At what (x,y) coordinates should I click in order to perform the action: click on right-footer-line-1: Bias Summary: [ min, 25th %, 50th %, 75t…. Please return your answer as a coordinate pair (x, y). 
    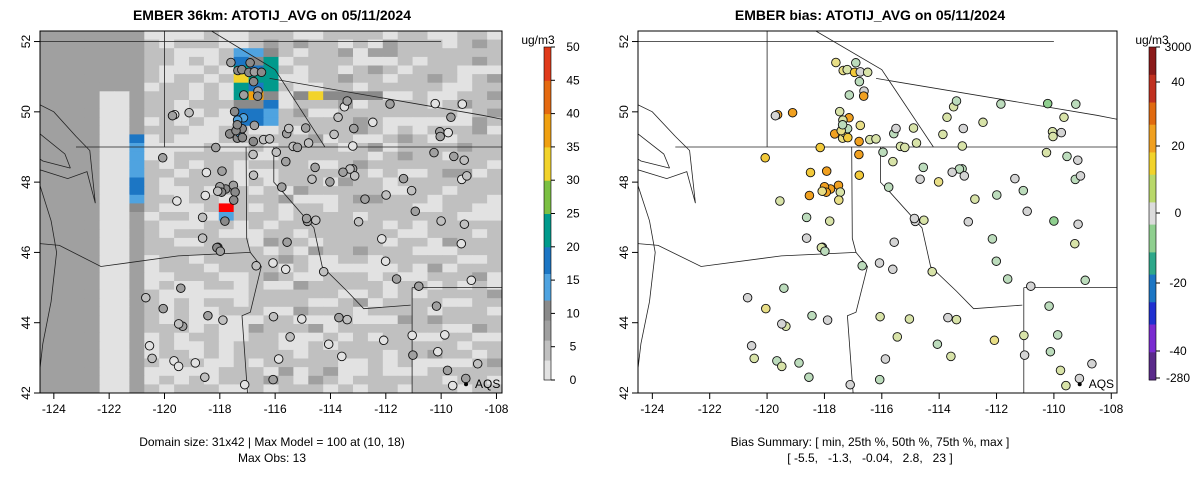
    Looking at the image, I should click on (870, 442).